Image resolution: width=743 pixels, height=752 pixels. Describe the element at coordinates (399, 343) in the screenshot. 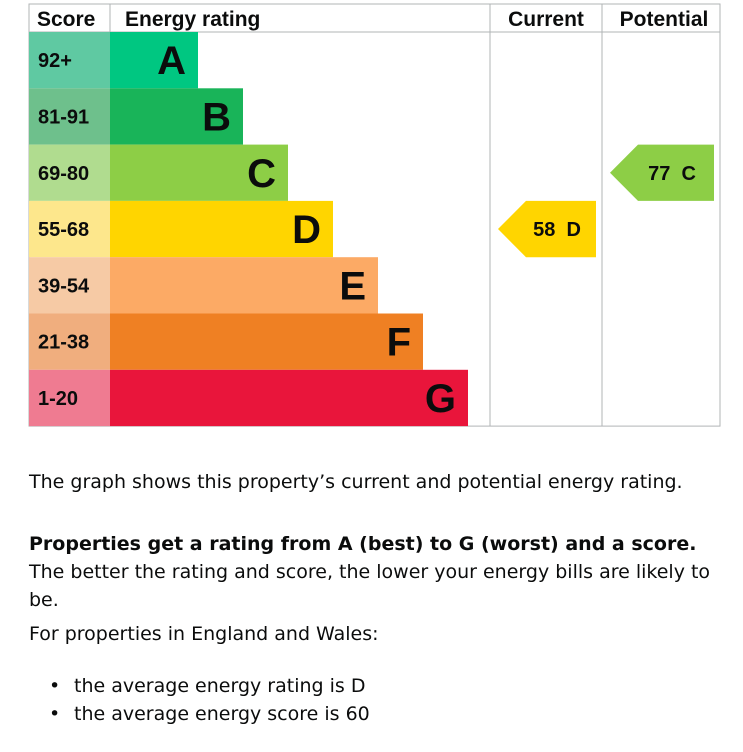

I see `rating-letter-f: F` at that location.